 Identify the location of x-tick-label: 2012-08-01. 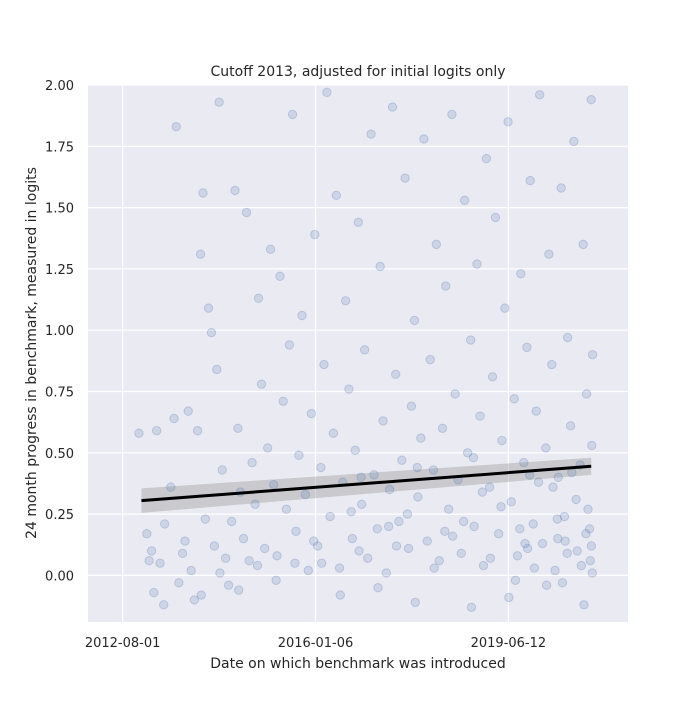
(123, 643).